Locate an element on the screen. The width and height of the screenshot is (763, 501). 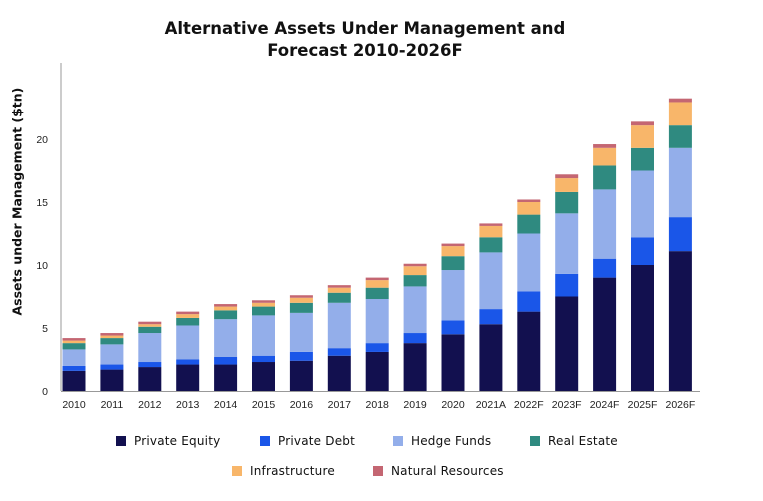
bar-stack-2013 is located at coordinates (188, 351).